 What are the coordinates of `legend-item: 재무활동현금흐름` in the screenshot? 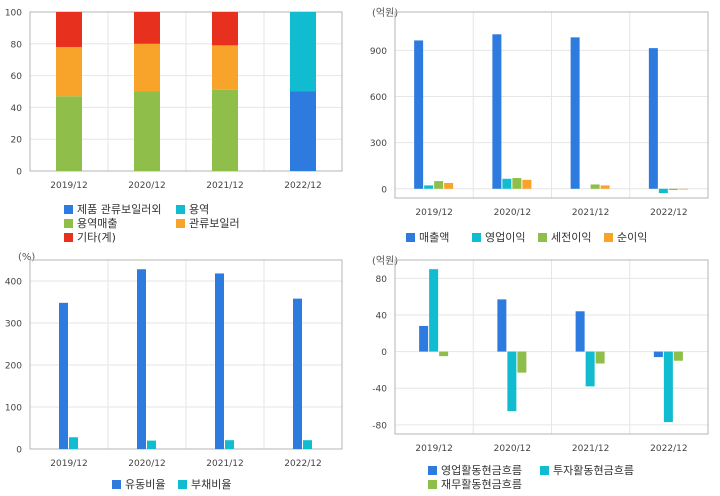 It's located at (475, 484).